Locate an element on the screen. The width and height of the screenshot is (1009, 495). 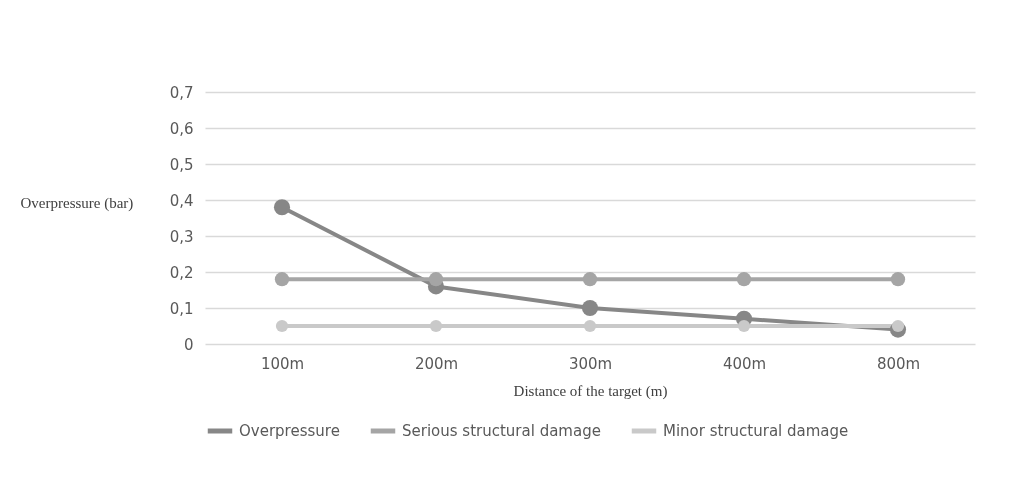
y-tick-label: 0,3 is located at coordinates (181, 236).